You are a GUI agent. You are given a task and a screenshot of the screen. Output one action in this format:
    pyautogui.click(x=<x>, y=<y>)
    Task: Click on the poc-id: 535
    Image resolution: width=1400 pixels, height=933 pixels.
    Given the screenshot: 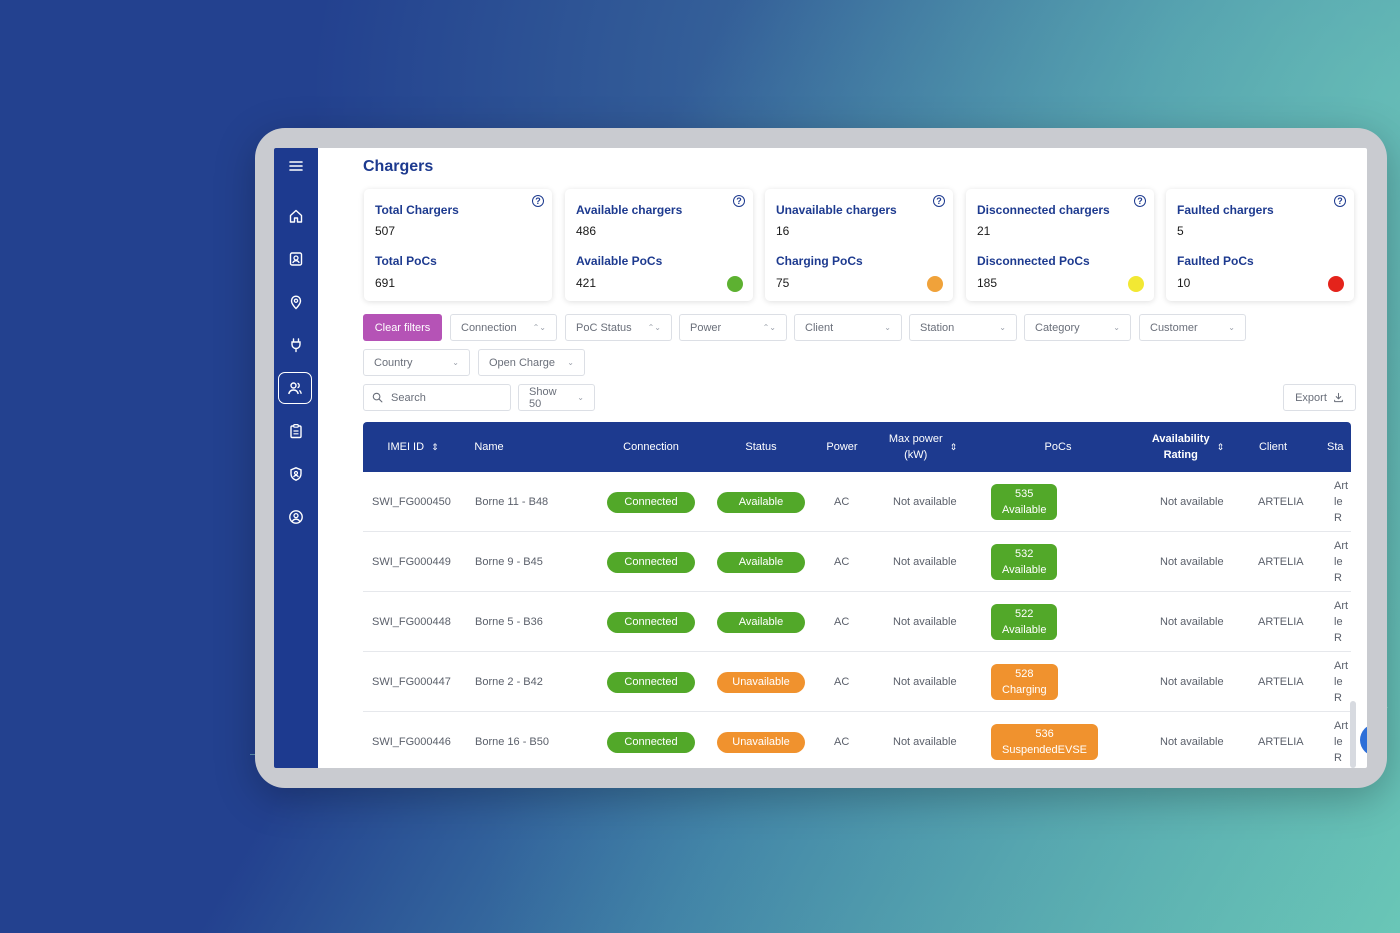 What is the action you would take?
    pyautogui.click(x=1024, y=494)
    